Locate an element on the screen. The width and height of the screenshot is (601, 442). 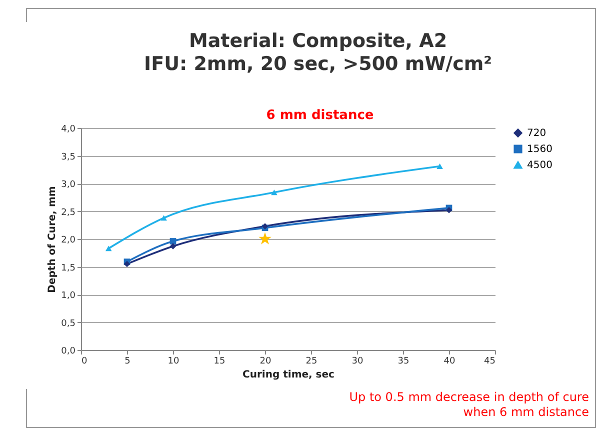
x-tick-label: 20 is located at coordinates (266, 361).